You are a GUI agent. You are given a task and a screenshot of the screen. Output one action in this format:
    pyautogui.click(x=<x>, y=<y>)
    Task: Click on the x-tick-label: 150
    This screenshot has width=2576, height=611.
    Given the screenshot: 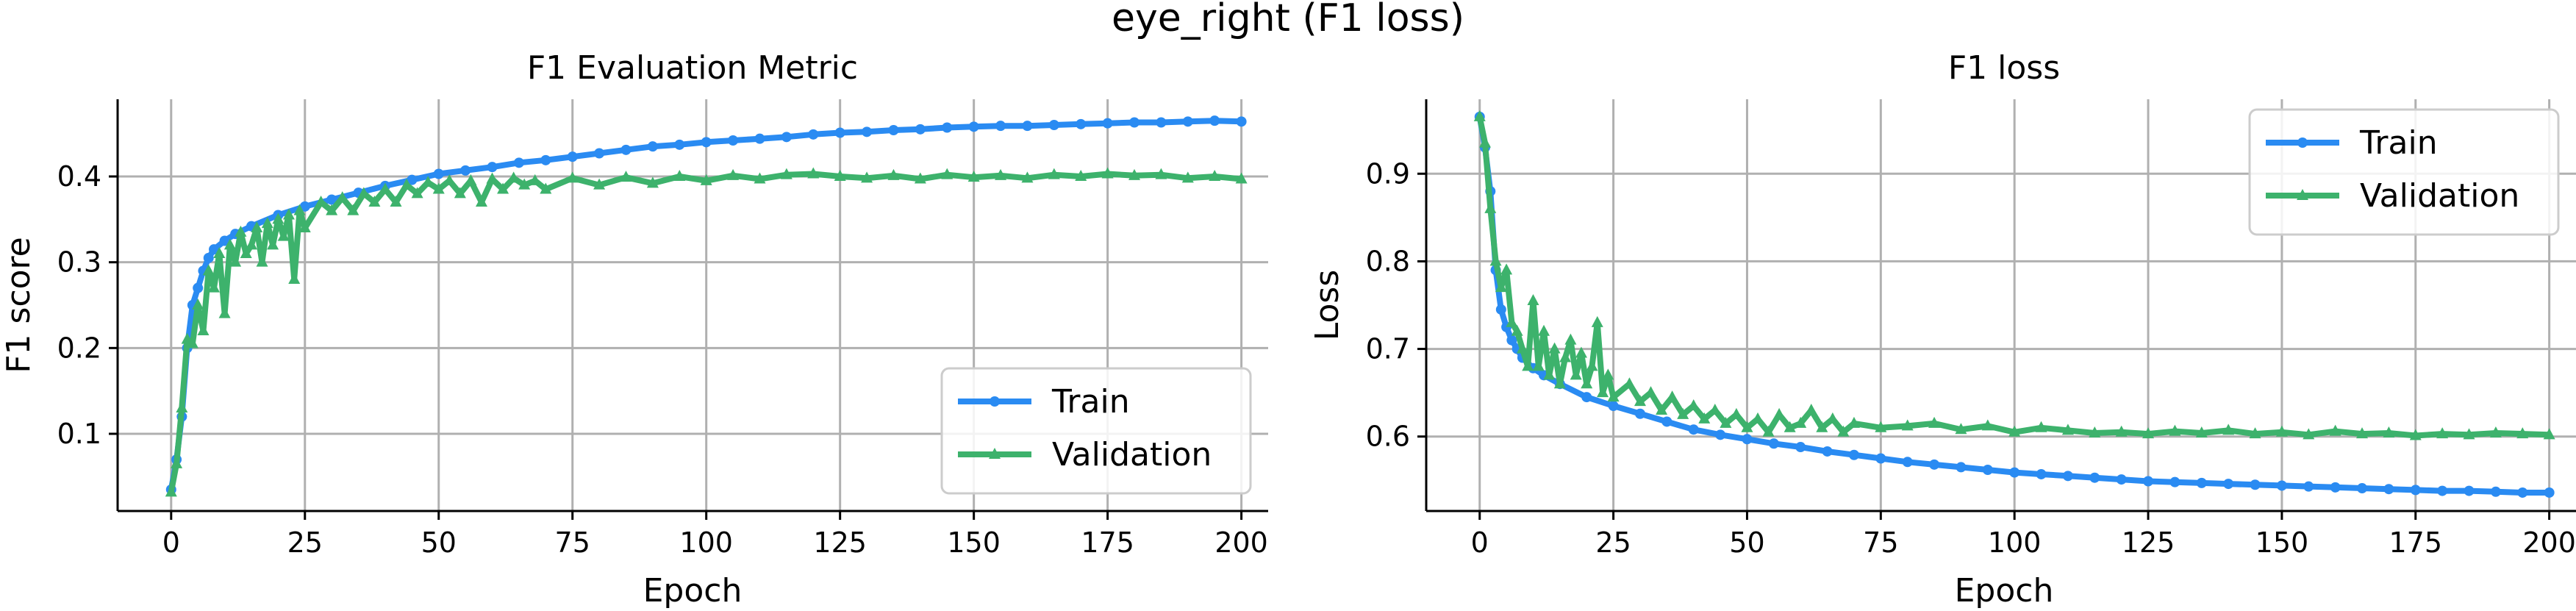 What is the action you would take?
    pyautogui.click(x=974, y=543)
    